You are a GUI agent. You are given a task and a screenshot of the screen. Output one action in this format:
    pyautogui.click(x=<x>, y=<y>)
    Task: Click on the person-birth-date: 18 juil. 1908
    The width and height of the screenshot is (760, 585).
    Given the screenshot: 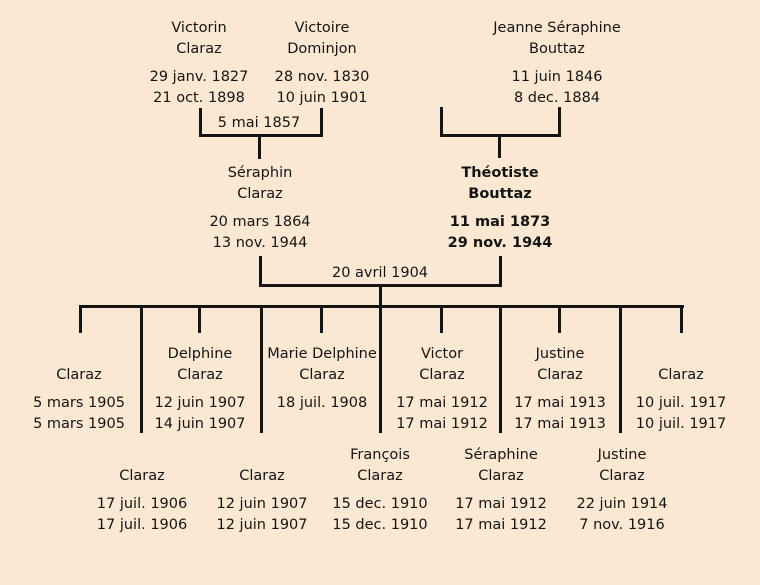 What is the action you would take?
    pyautogui.click(x=322, y=403)
    